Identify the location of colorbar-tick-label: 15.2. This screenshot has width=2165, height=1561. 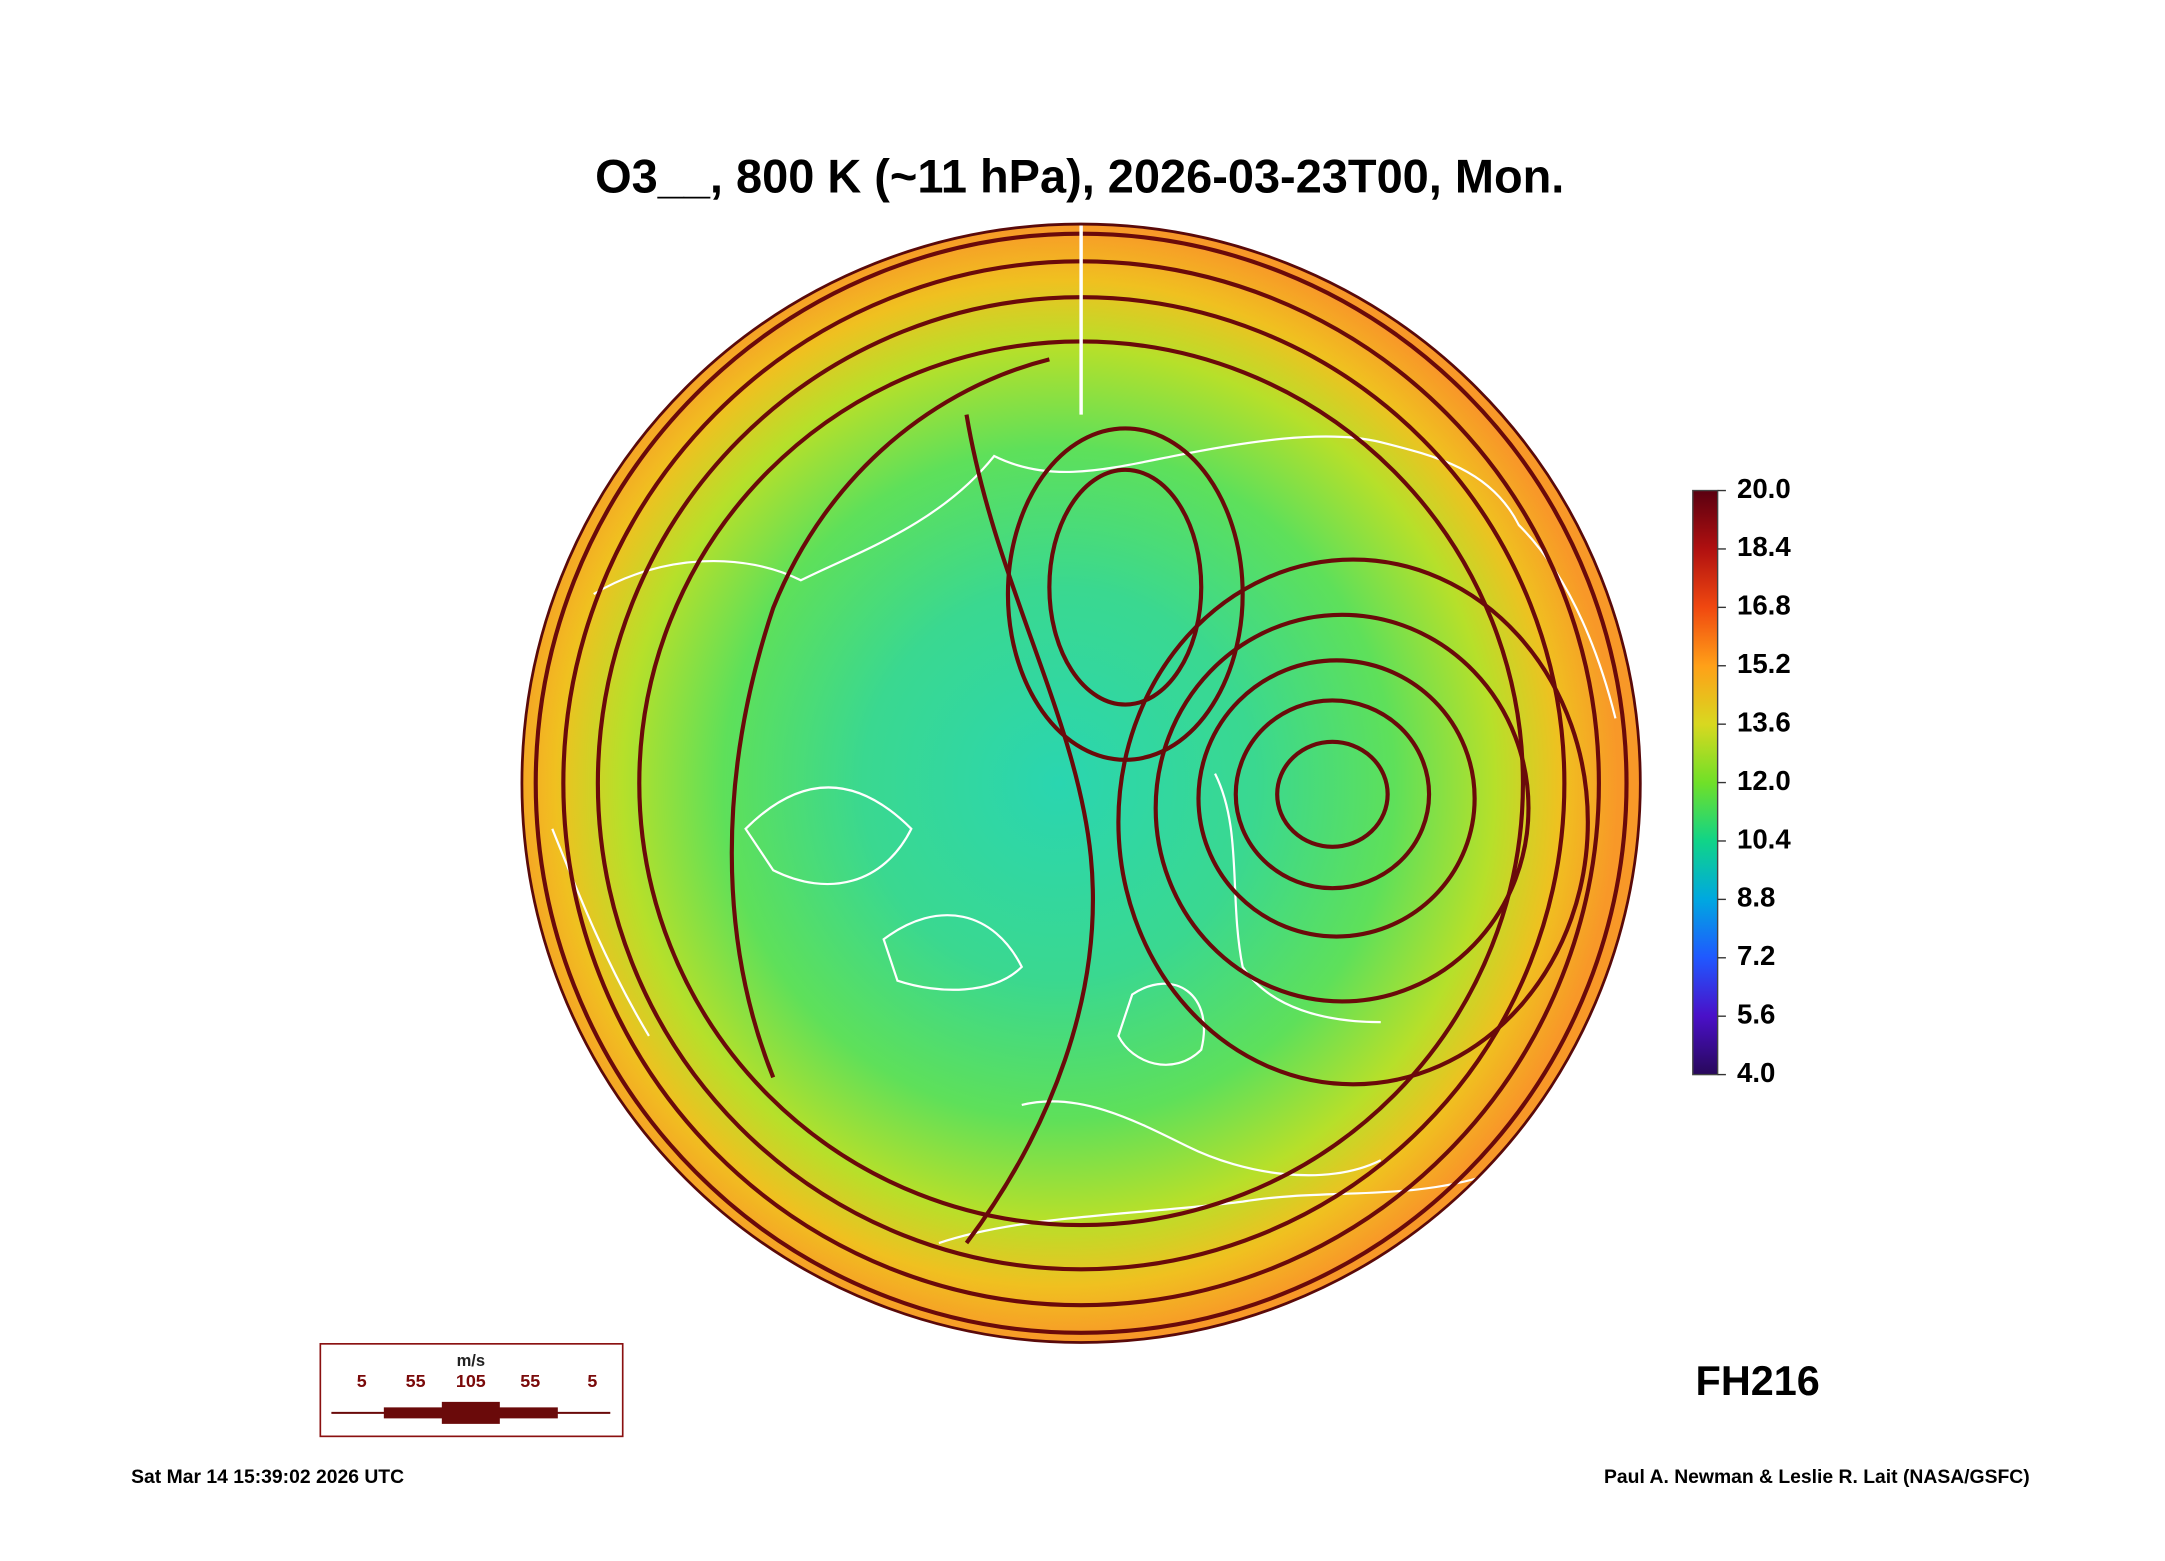
(1764, 663).